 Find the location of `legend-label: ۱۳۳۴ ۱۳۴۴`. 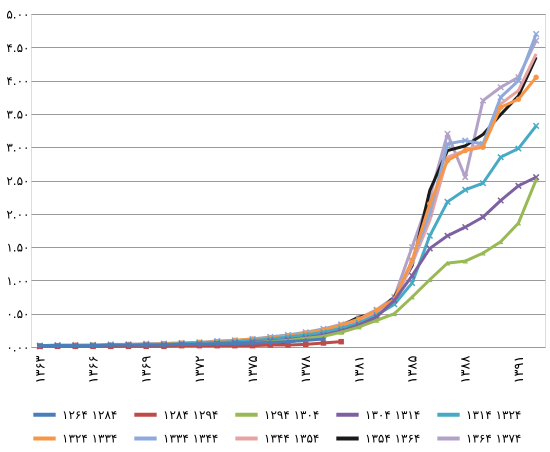

legend-label: ۱۳۳۴ ۱۳۴۴ is located at coordinates (190, 439).